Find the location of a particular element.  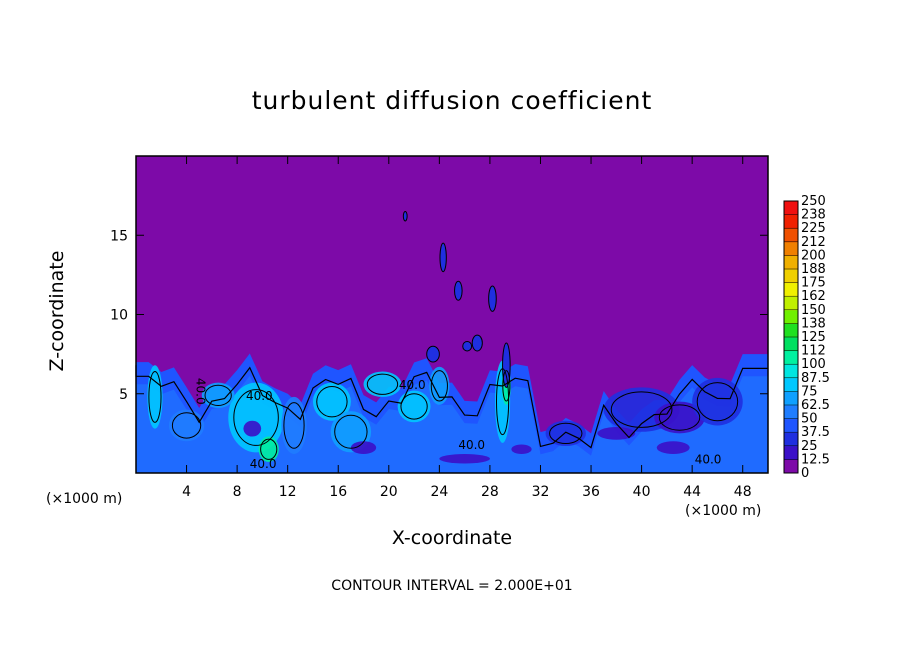

colorbar-label-14: 175 is located at coordinates (813, 283).